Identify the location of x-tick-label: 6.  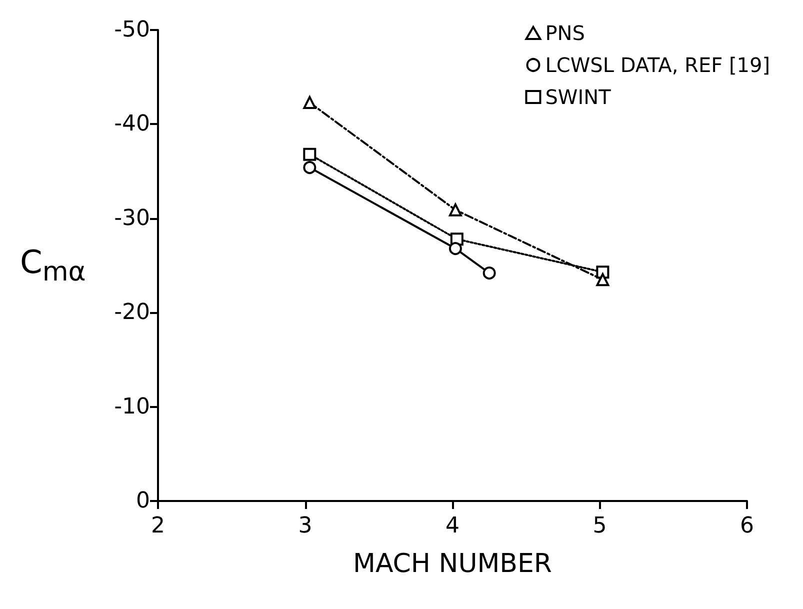
(747, 526).